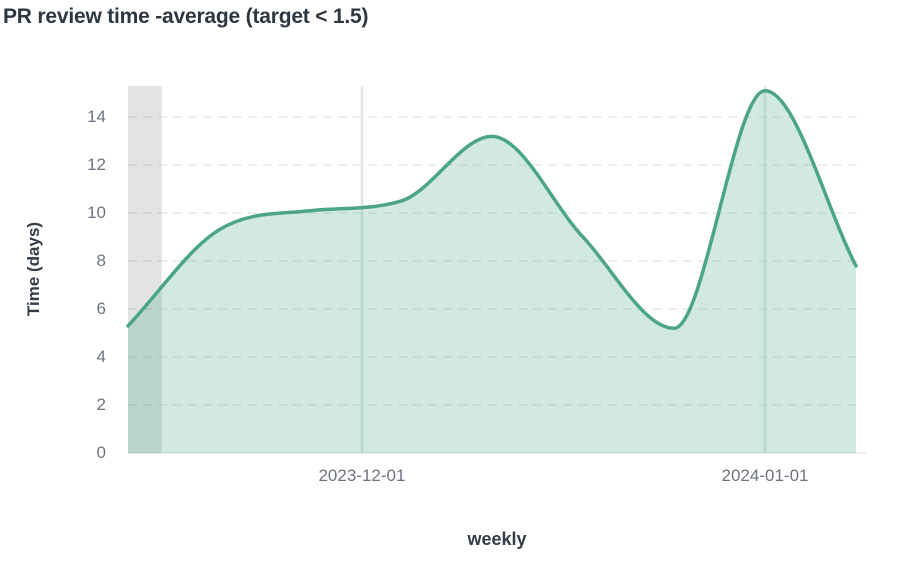 Image resolution: width=910 pixels, height=570 pixels. I want to click on y-tick-label: 14, so click(96, 117).